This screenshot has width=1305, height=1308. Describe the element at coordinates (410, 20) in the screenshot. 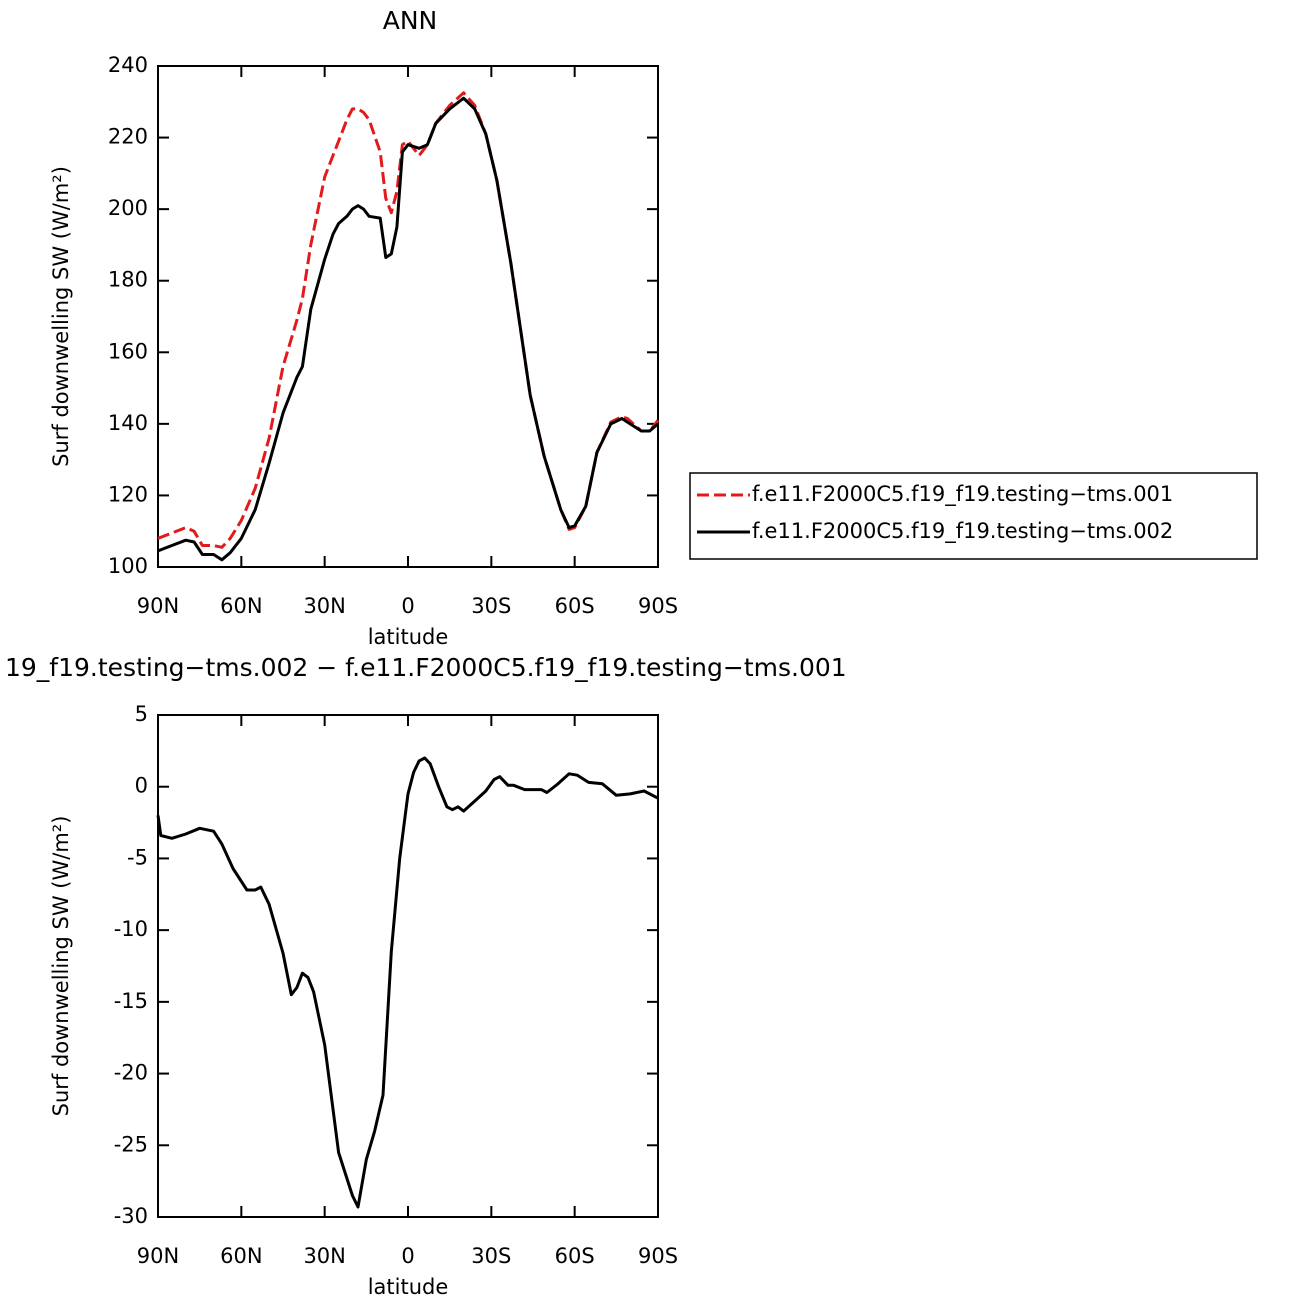

I see `chart-title: ANN` at that location.